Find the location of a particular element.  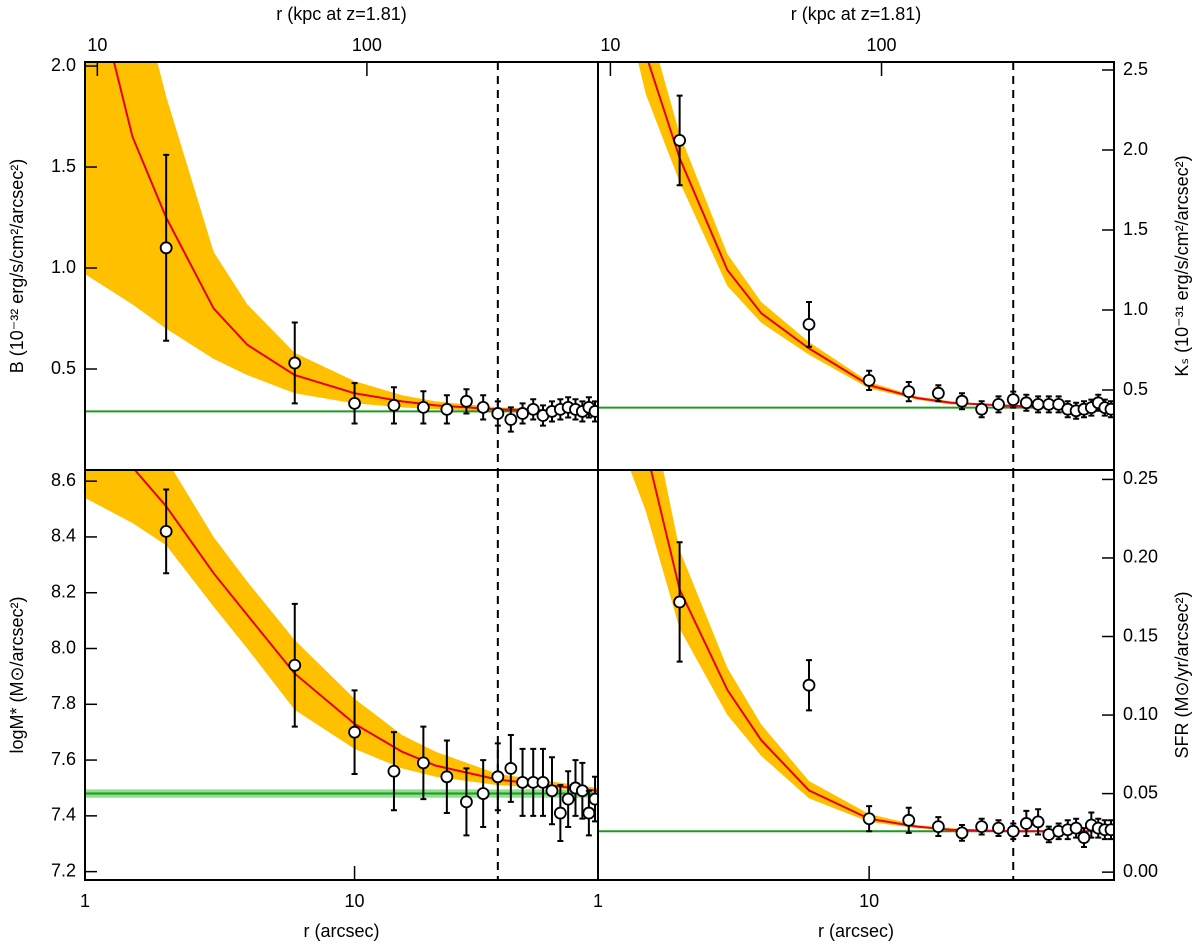

y-tick-label: 8.6 is located at coordinates (63, 480).